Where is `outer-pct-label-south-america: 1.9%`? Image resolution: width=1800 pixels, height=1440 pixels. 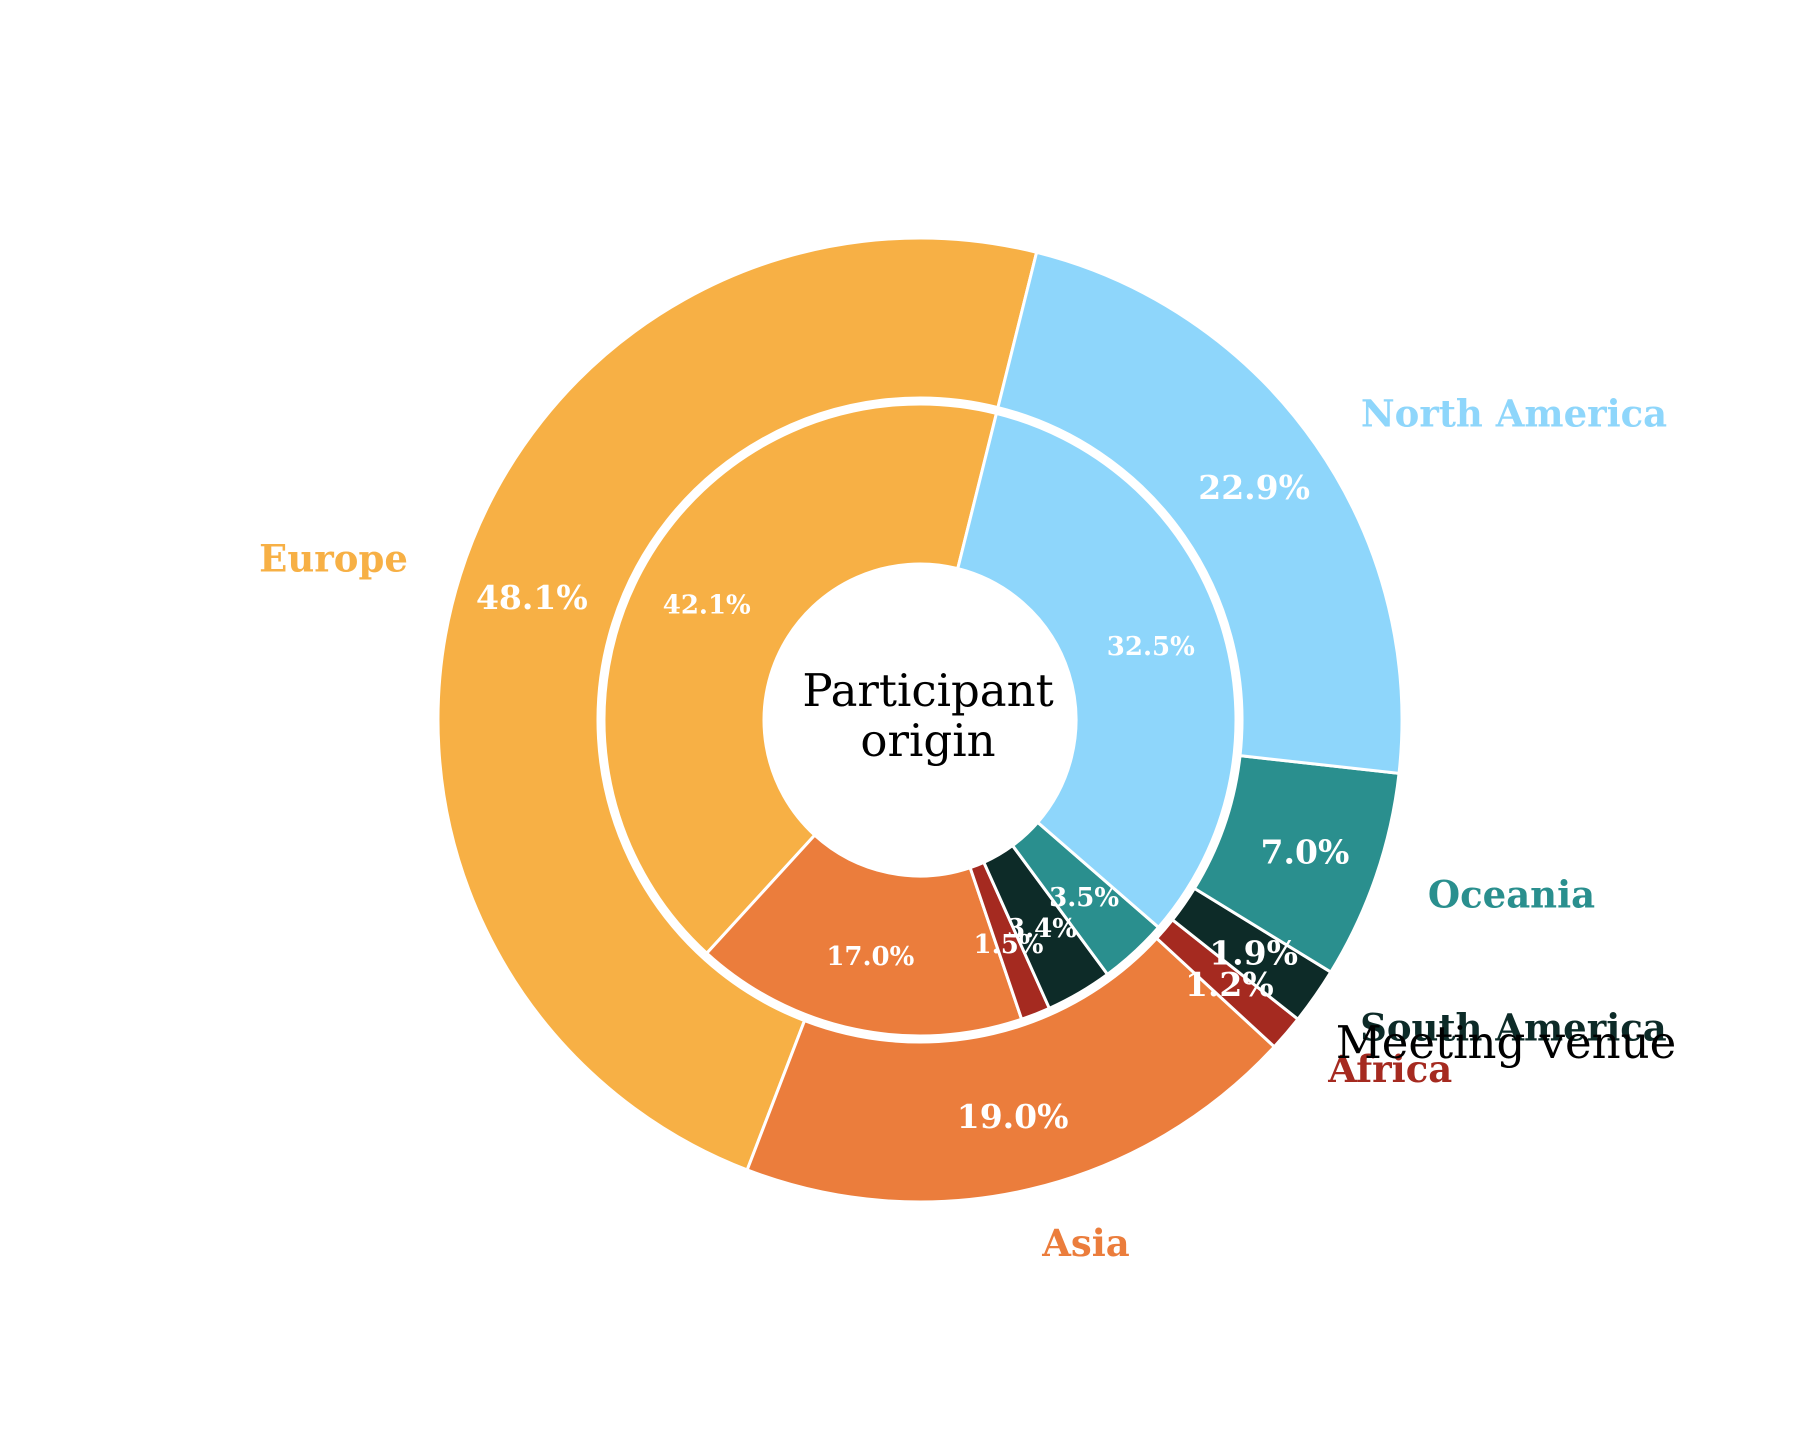 outer-pct-label-south-america: 1.9% is located at coordinates (1253, 953).